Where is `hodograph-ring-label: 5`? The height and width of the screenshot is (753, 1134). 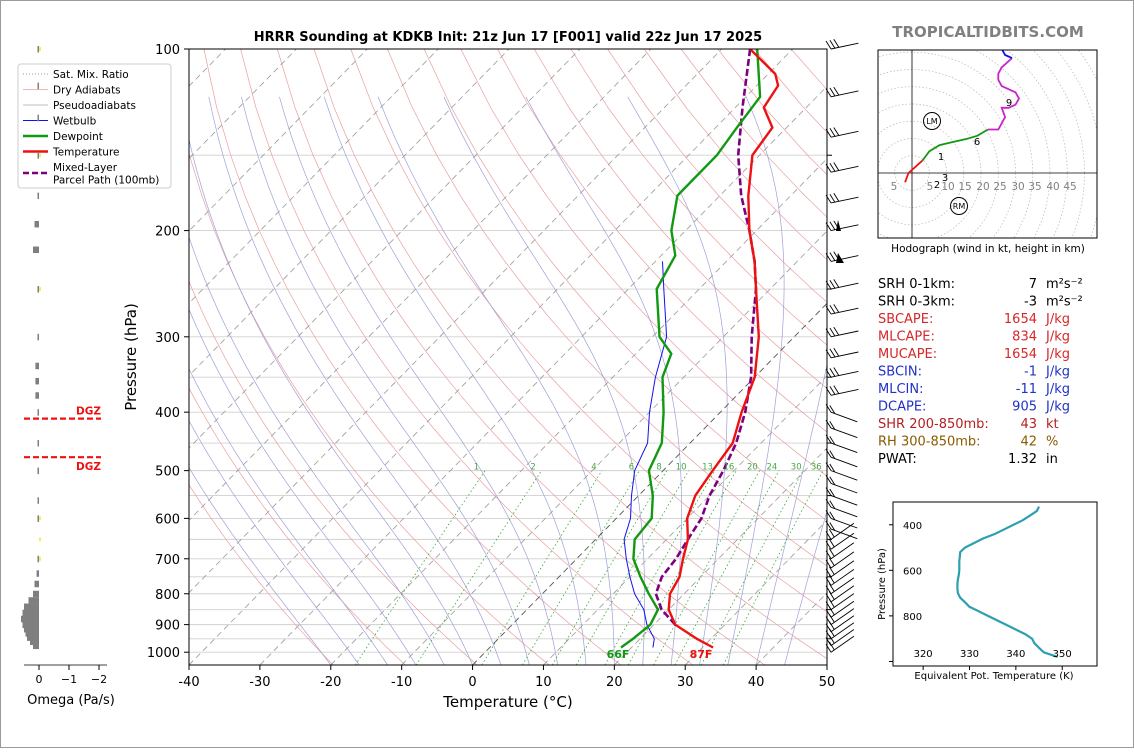 hodograph-ring-label: 5 is located at coordinates (894, 187).